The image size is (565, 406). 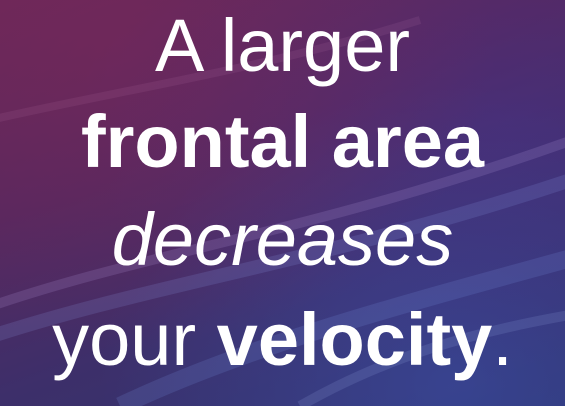 I want to click on headline-line-3: decreases, so click(x=282, y=239).